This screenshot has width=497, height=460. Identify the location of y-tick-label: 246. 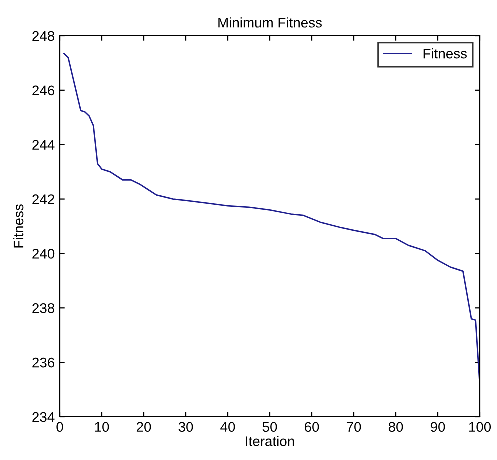
(43, 91).